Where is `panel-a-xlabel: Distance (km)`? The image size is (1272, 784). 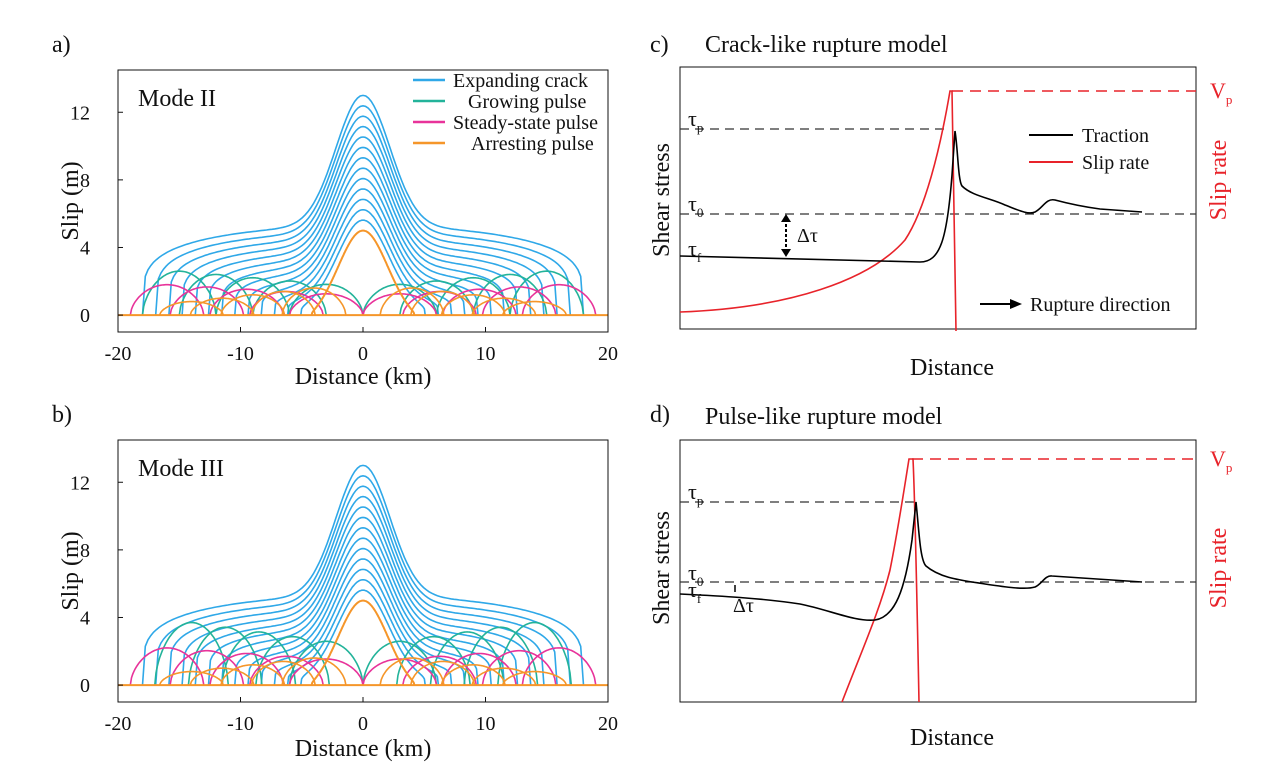 panel-a-xlabel: Distance (km) is located at coordinates (363, 377).